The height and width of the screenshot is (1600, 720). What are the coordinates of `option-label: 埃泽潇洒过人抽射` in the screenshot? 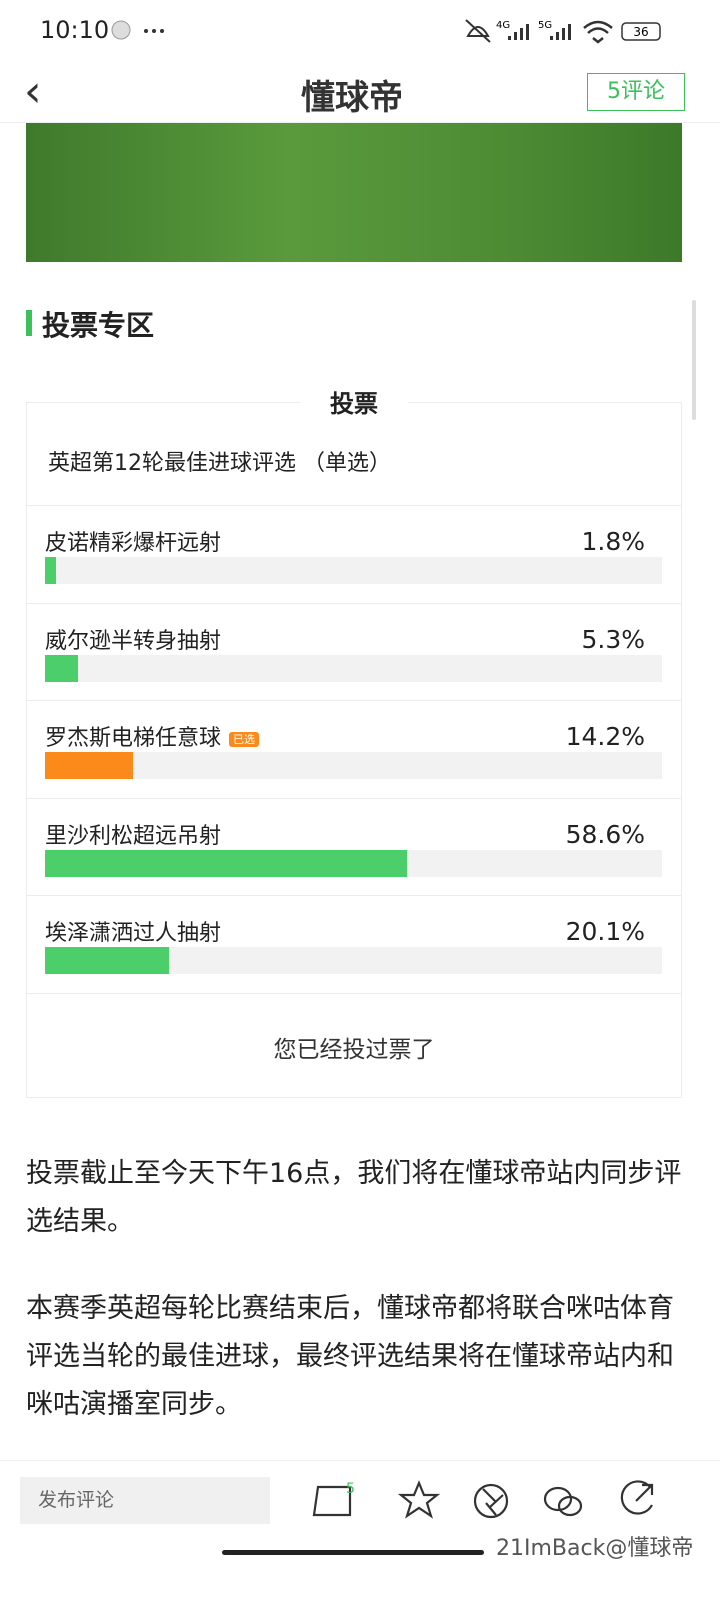 It's located at (133, 933).